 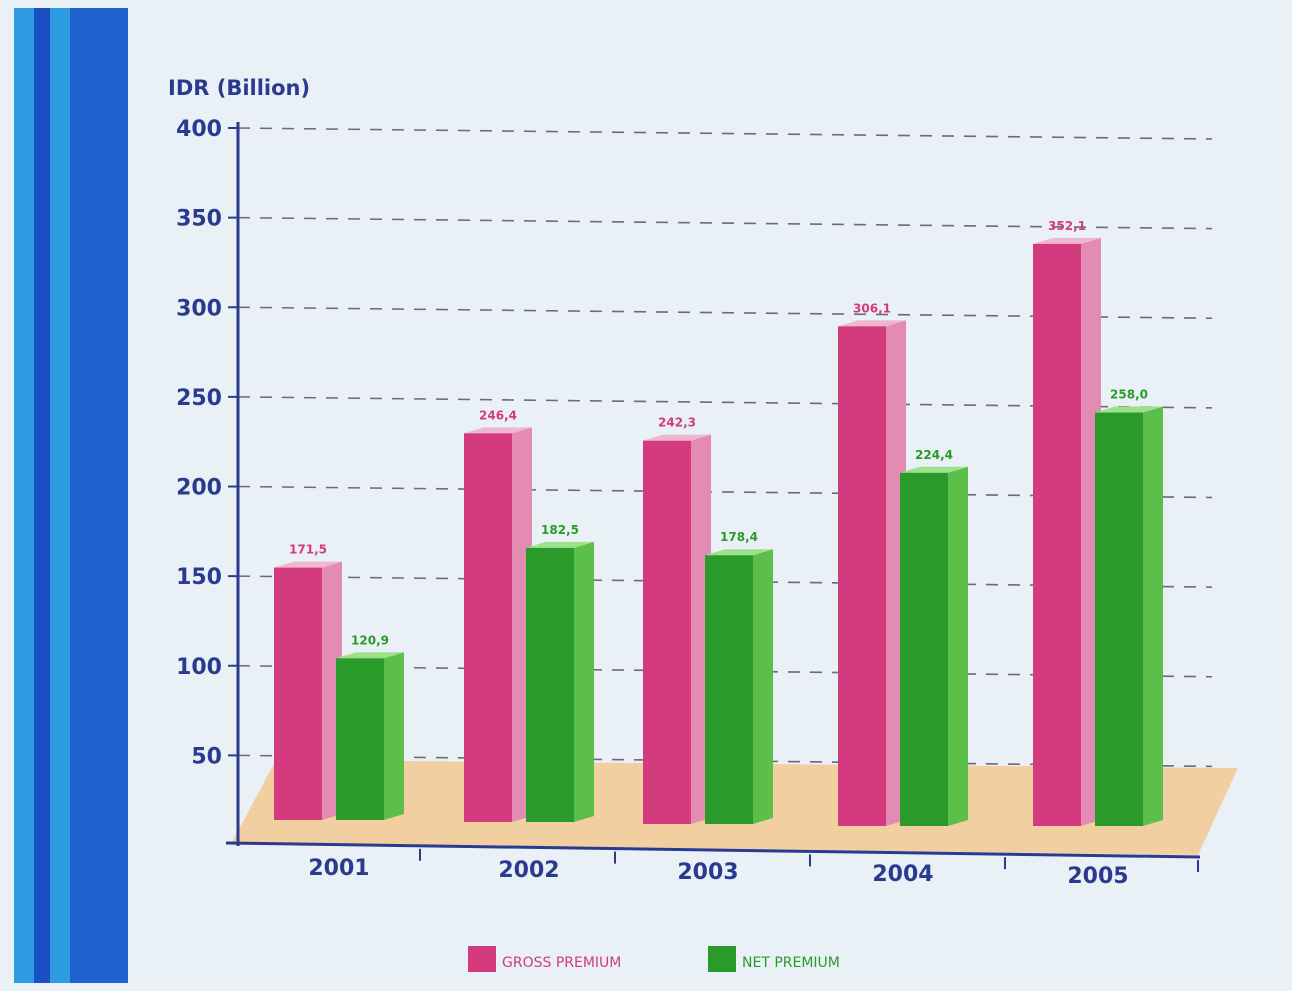 I want to click on value-label: 178,4, so click(x=739, y=537).